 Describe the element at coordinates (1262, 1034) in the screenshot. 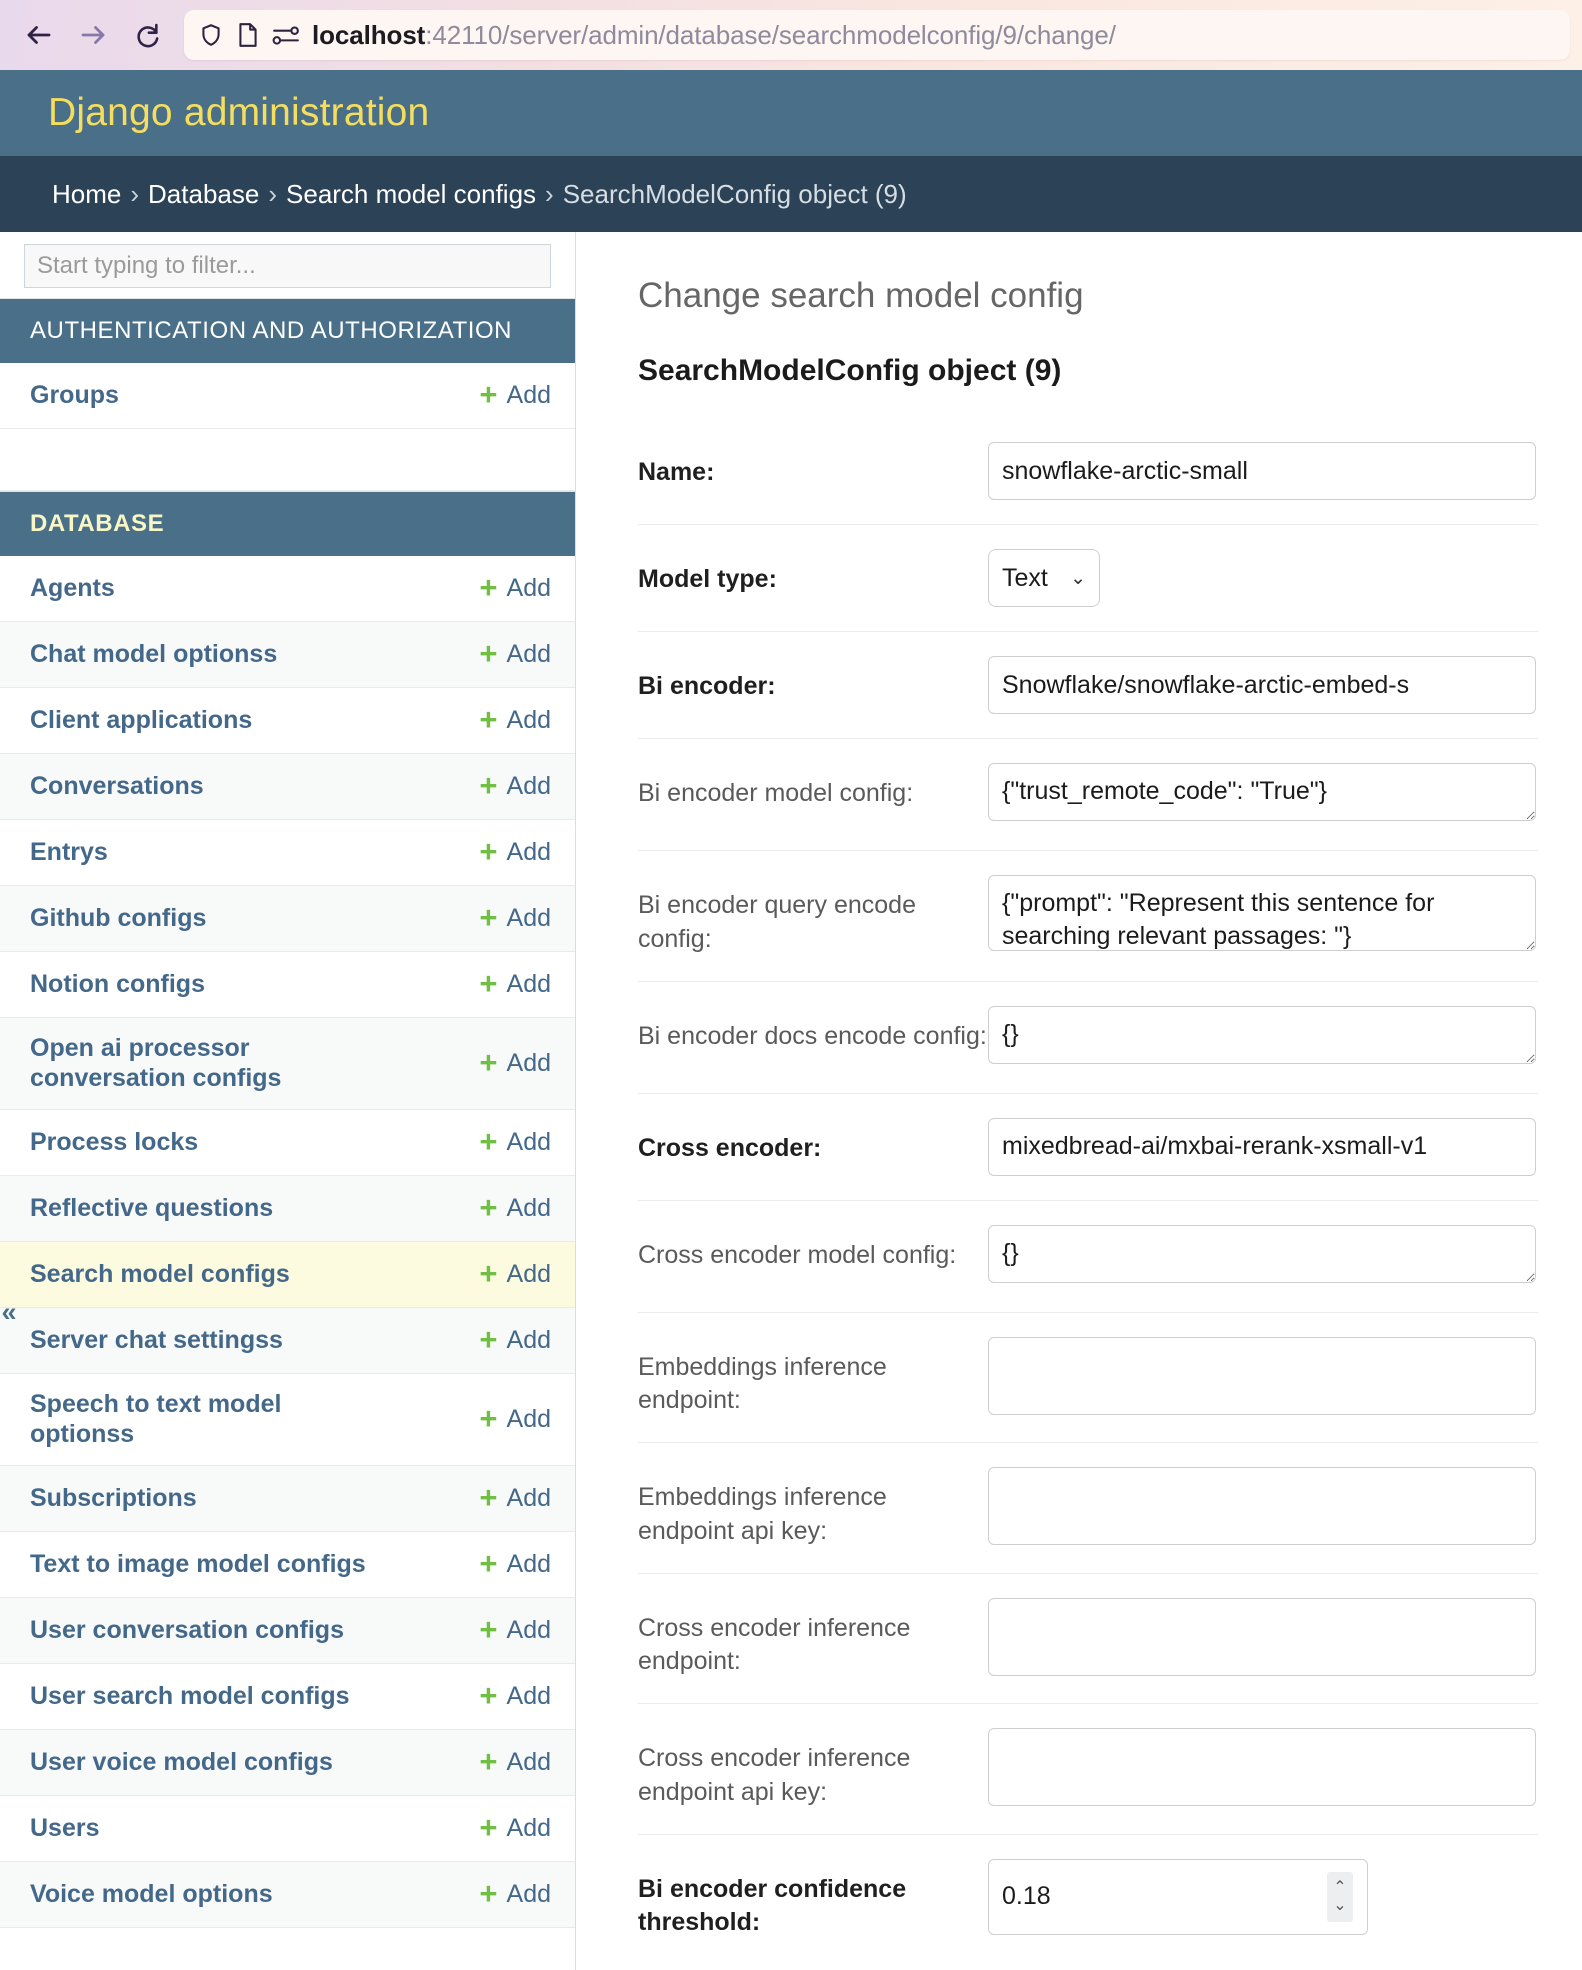

I see `textarea-bi-encoder-docs-encode-config` at that location.